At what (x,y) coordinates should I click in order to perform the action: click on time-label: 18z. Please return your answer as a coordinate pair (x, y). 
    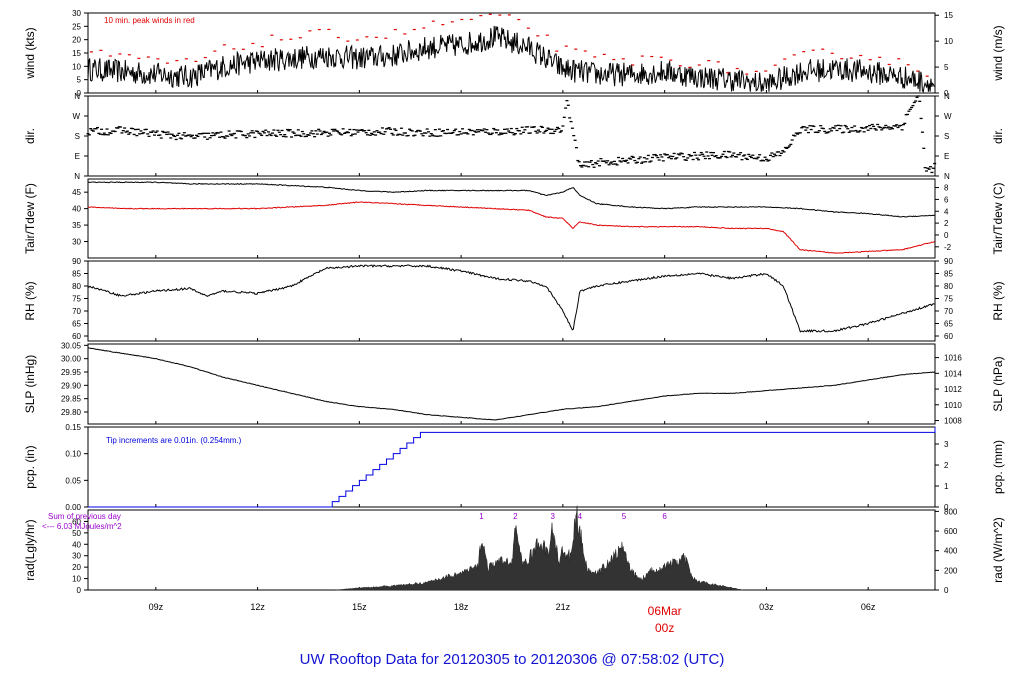
    Looking at the image, I should click on (461, 607).